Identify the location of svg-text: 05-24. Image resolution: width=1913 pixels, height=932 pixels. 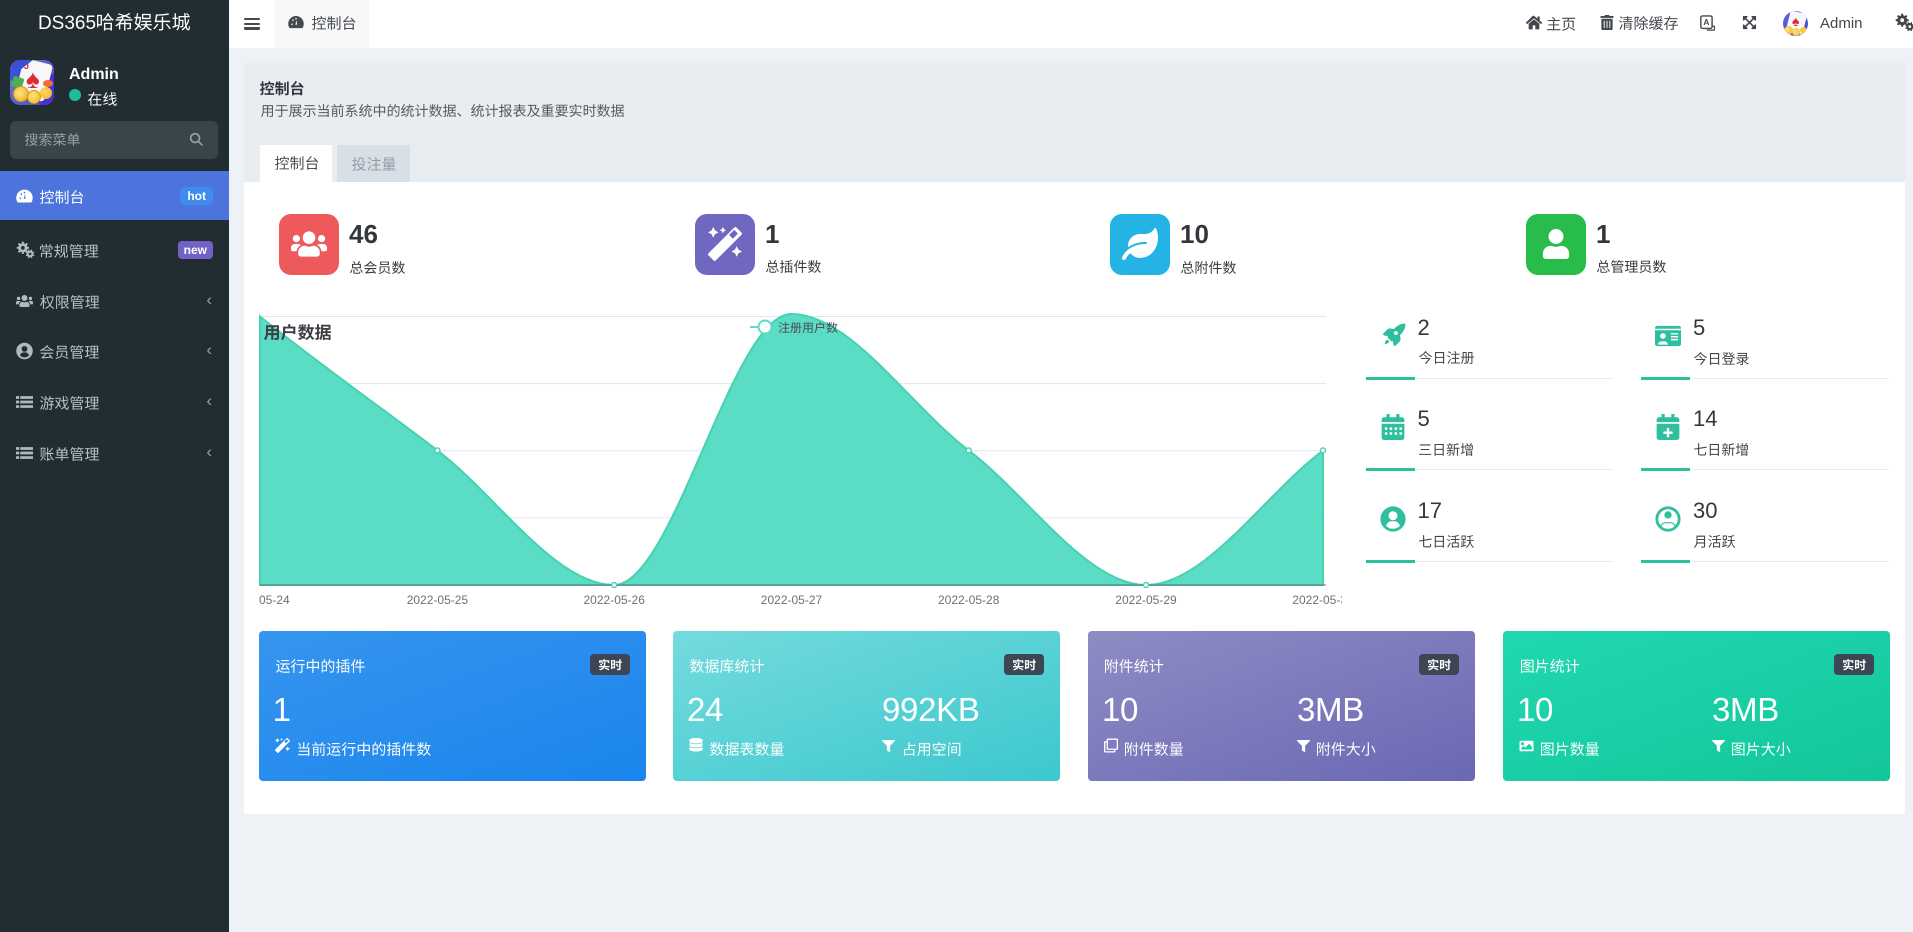
(274, 600).